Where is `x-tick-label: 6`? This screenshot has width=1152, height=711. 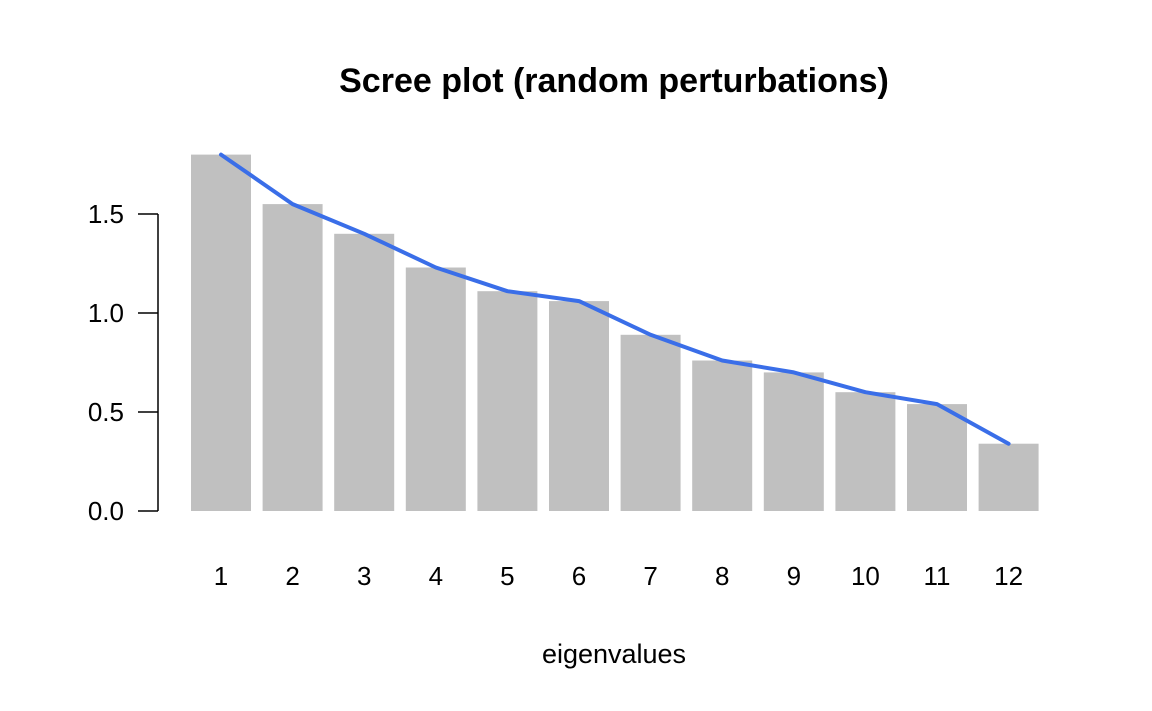 x-tick-label: 6 is located at coordinates (579, 576).